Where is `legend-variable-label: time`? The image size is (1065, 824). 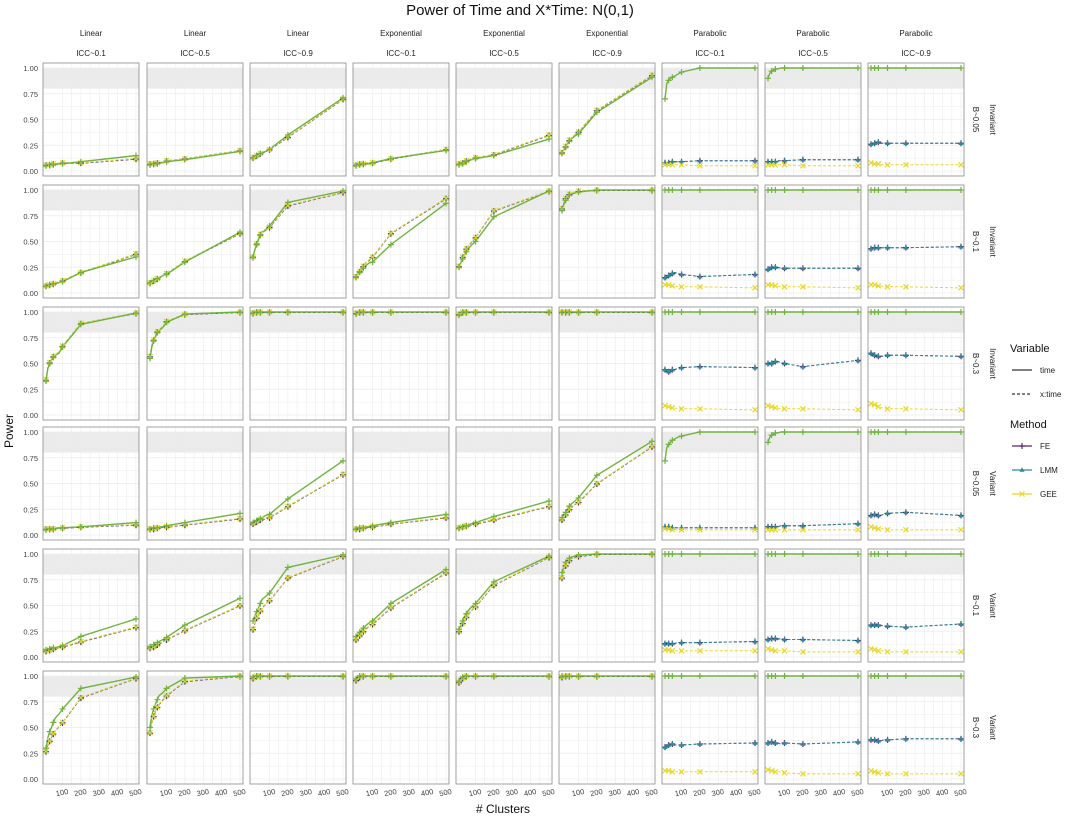 legend-variable-label: time is located at coordinates (1048, 370).